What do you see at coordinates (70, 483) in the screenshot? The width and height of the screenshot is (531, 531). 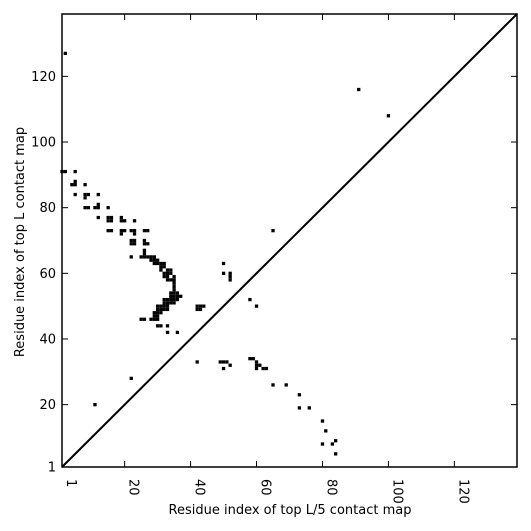 I see `x-tick-label: 1` at bounding box center [70, 483].